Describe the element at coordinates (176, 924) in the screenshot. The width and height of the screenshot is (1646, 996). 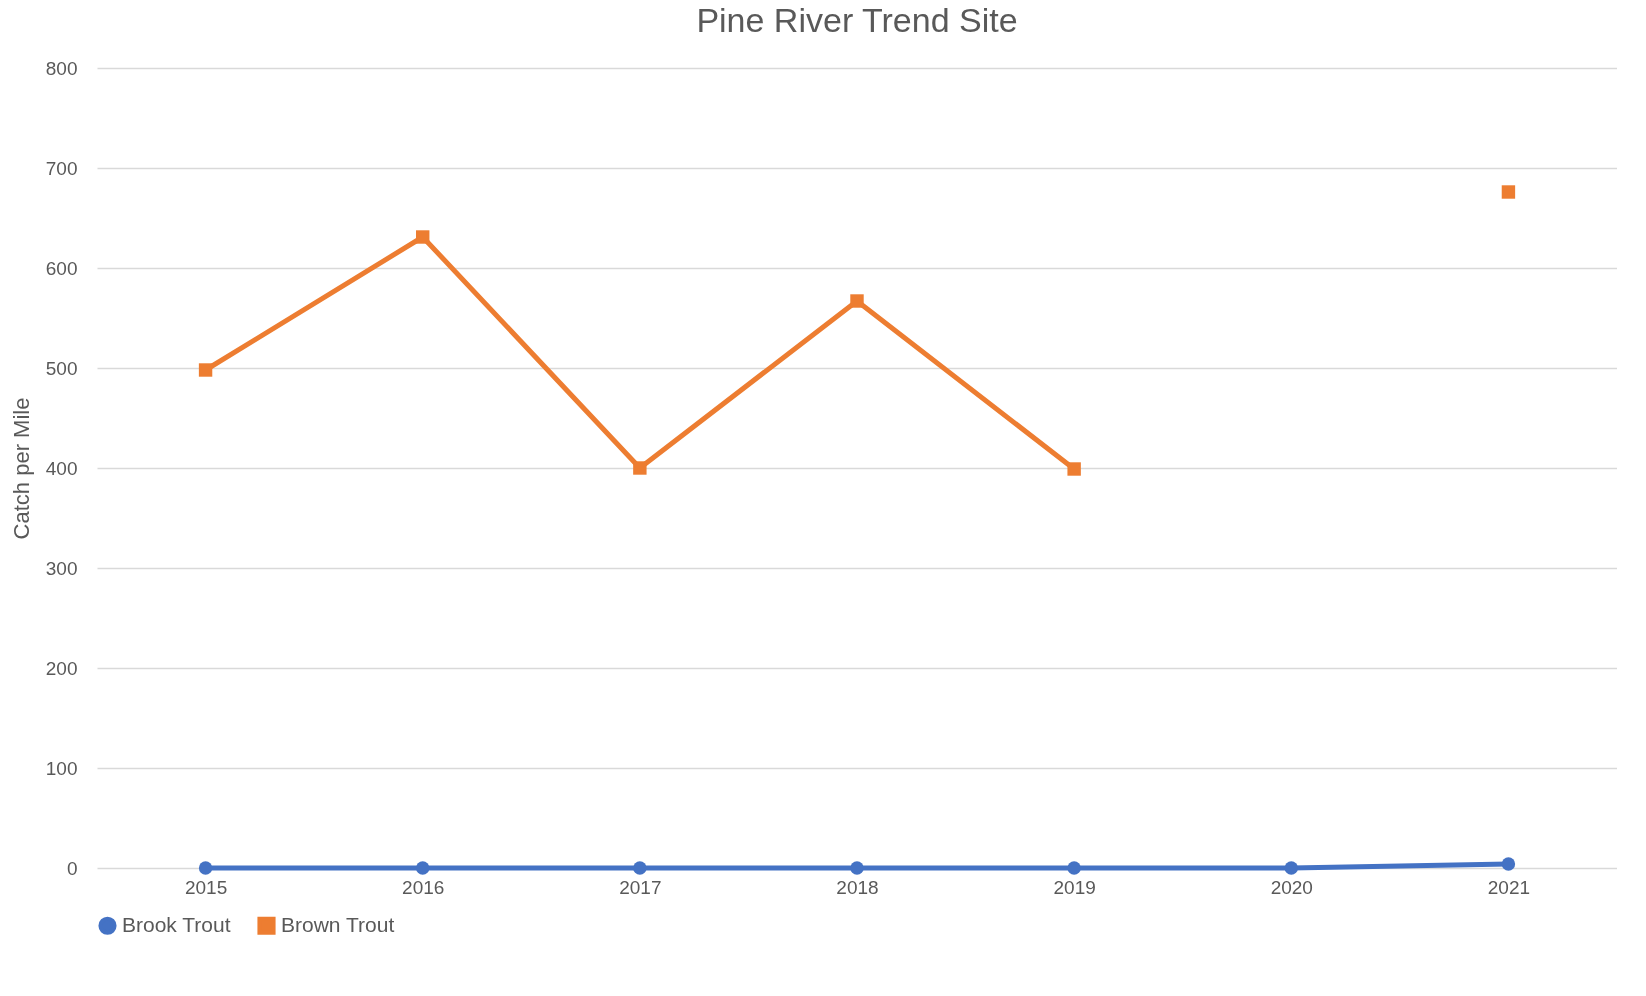
I see `legend-label: Brook Trout` at that location.